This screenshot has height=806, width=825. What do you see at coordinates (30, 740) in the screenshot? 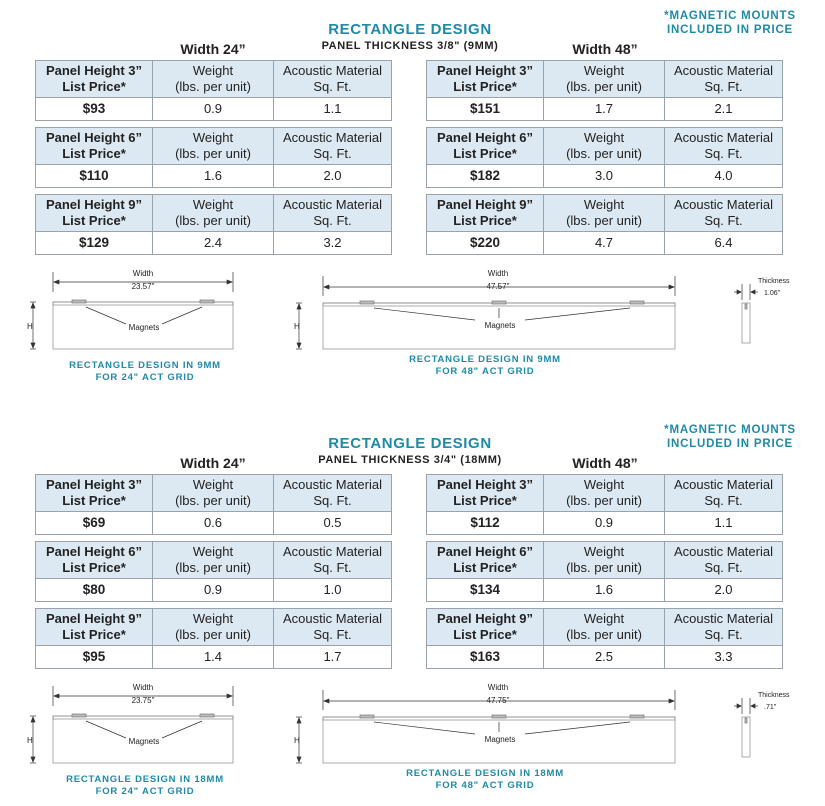
I see `height-label: H` at bounding box center [30, 740].